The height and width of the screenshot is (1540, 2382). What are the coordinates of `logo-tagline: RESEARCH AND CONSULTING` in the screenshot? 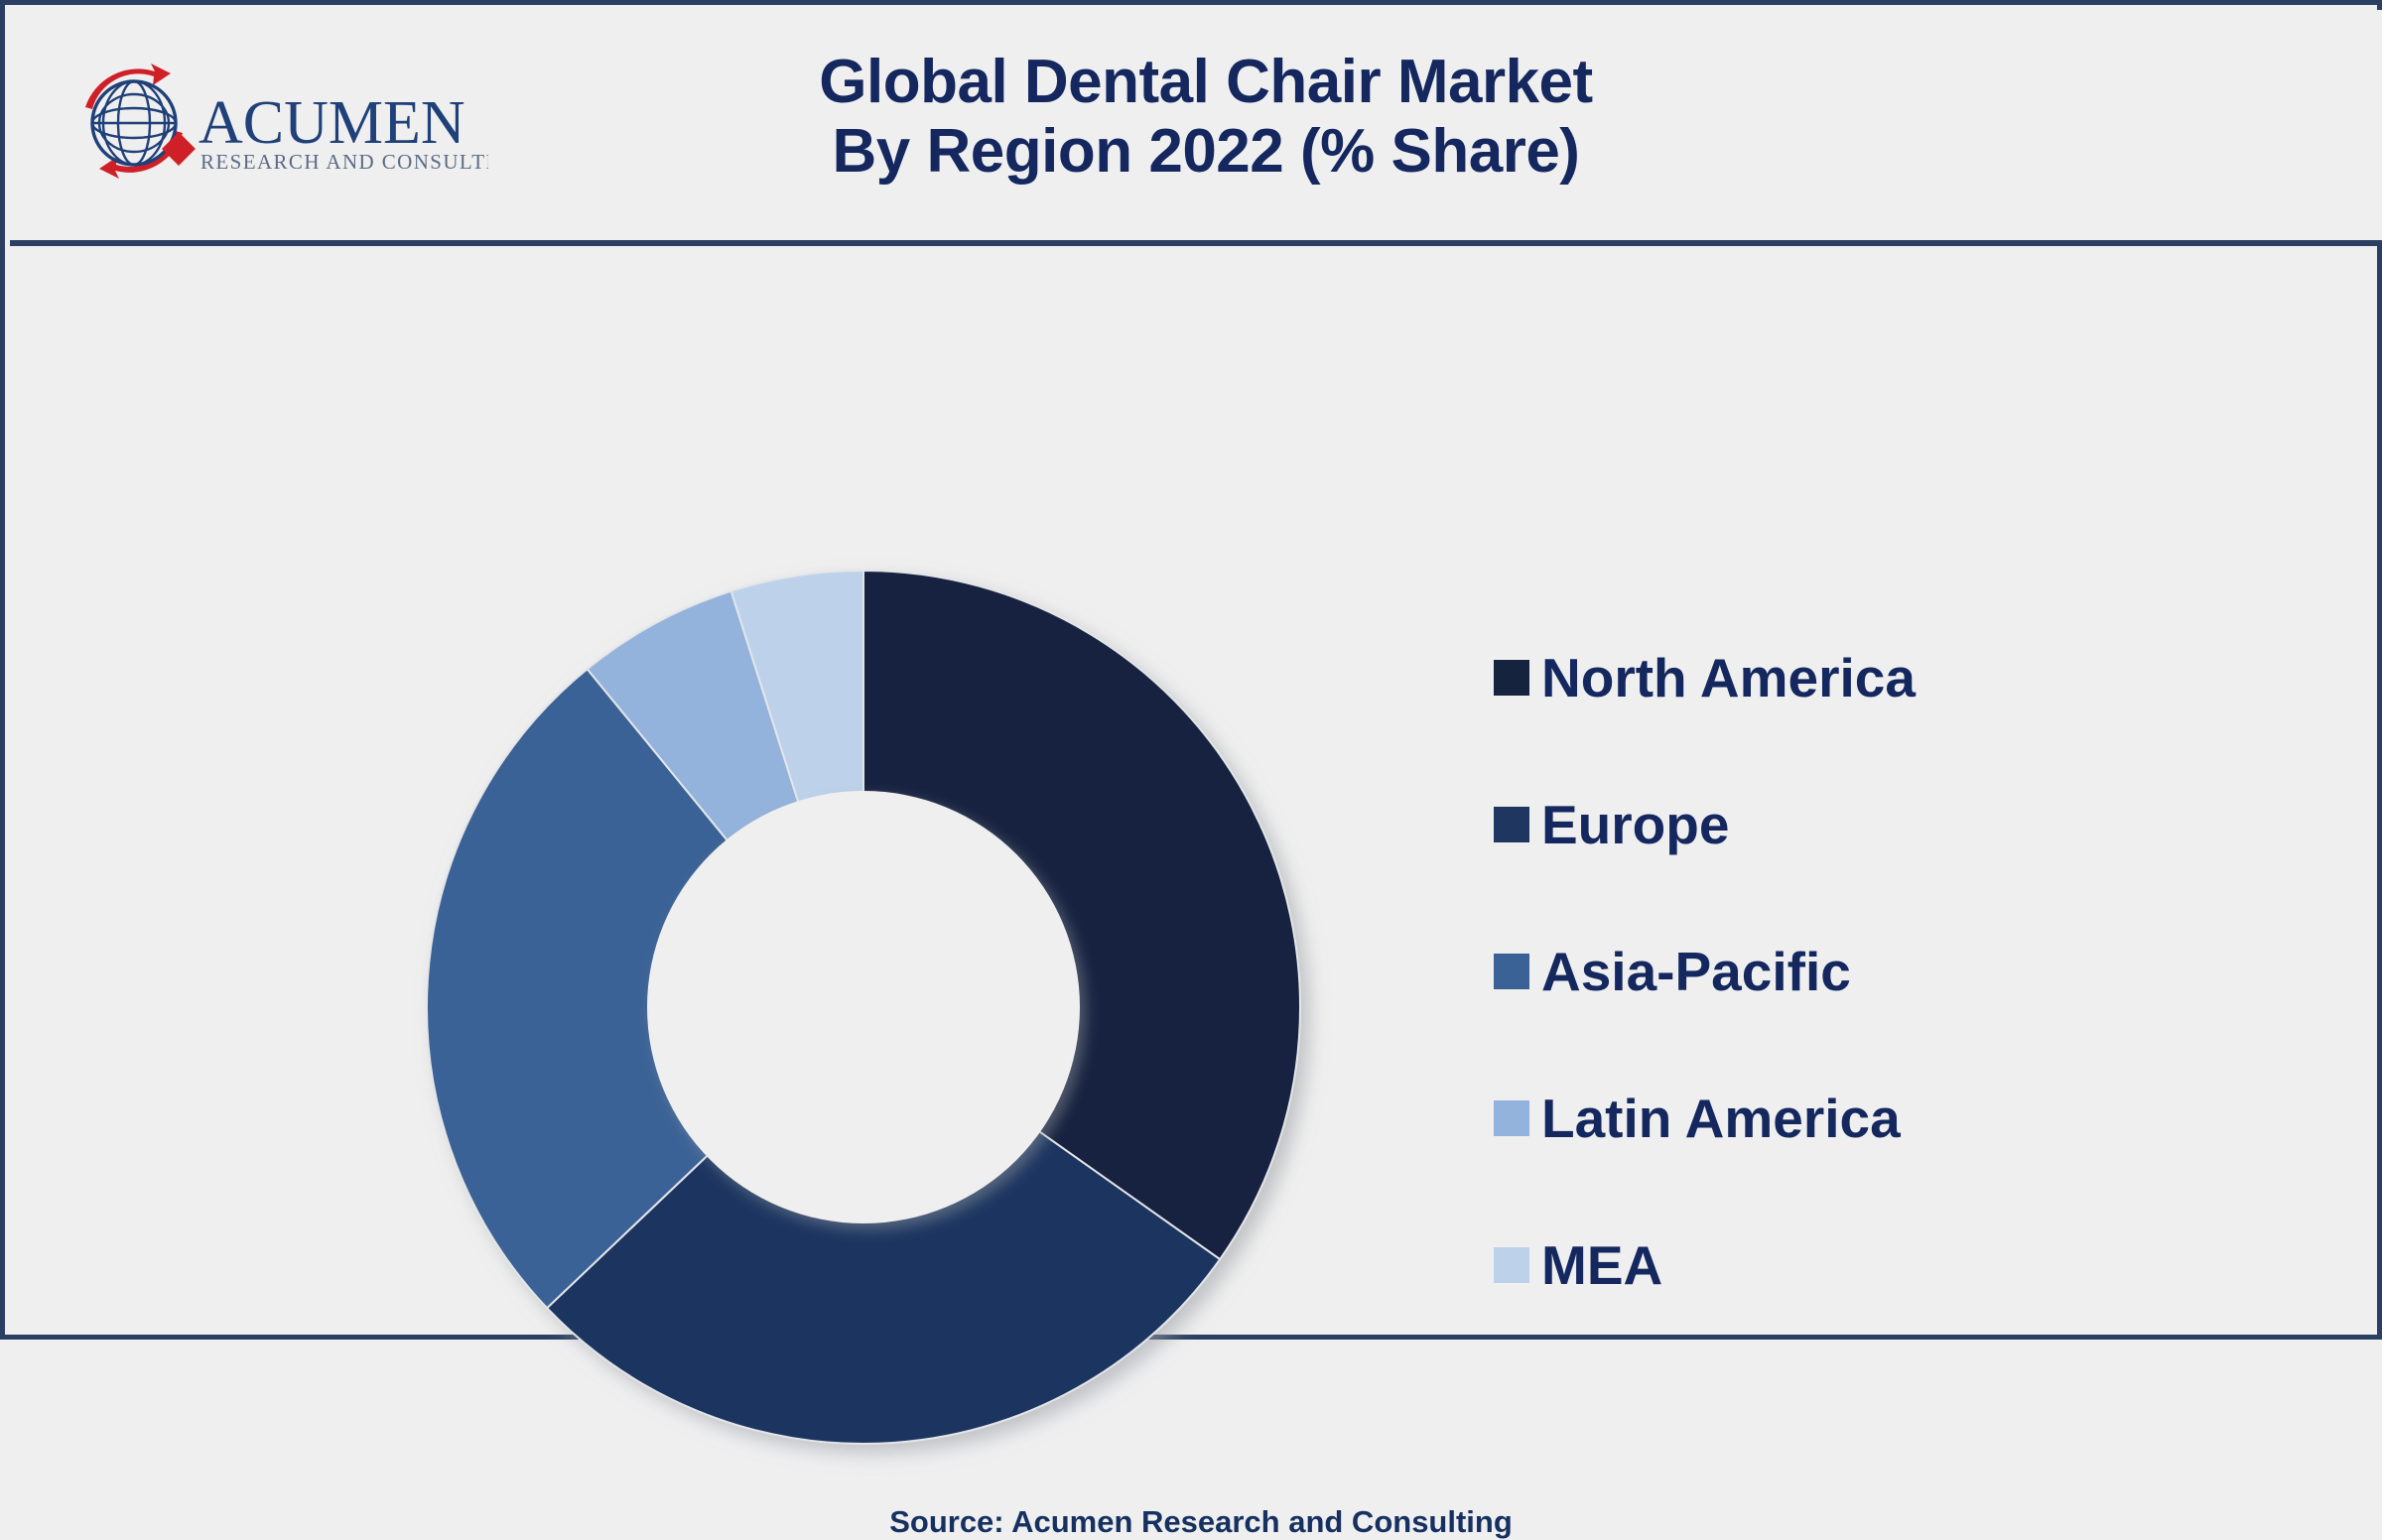 It's located at (344, 162).